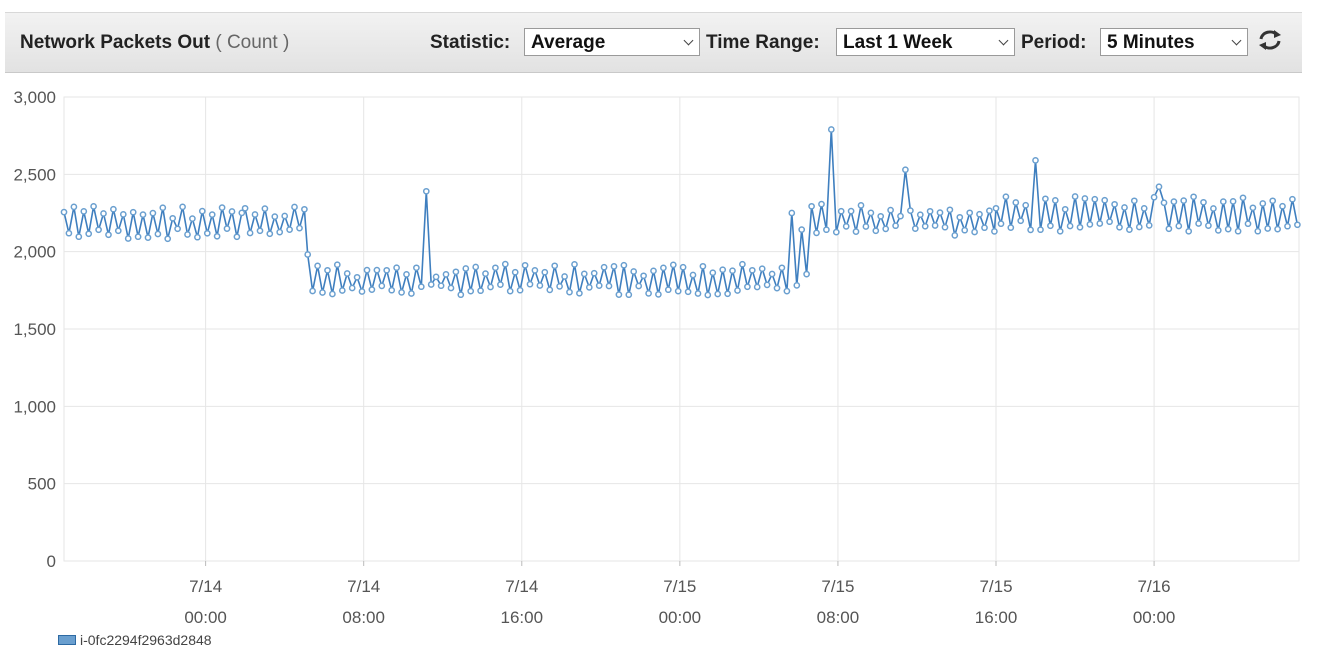 Image resolution: width=1318 pixels, height=651 pixels. What do you see at coordinates (146, 640) in the screenshot?
I see `legend-label: i-0fc2294f2963d2848` at bounding box center [146, 640].